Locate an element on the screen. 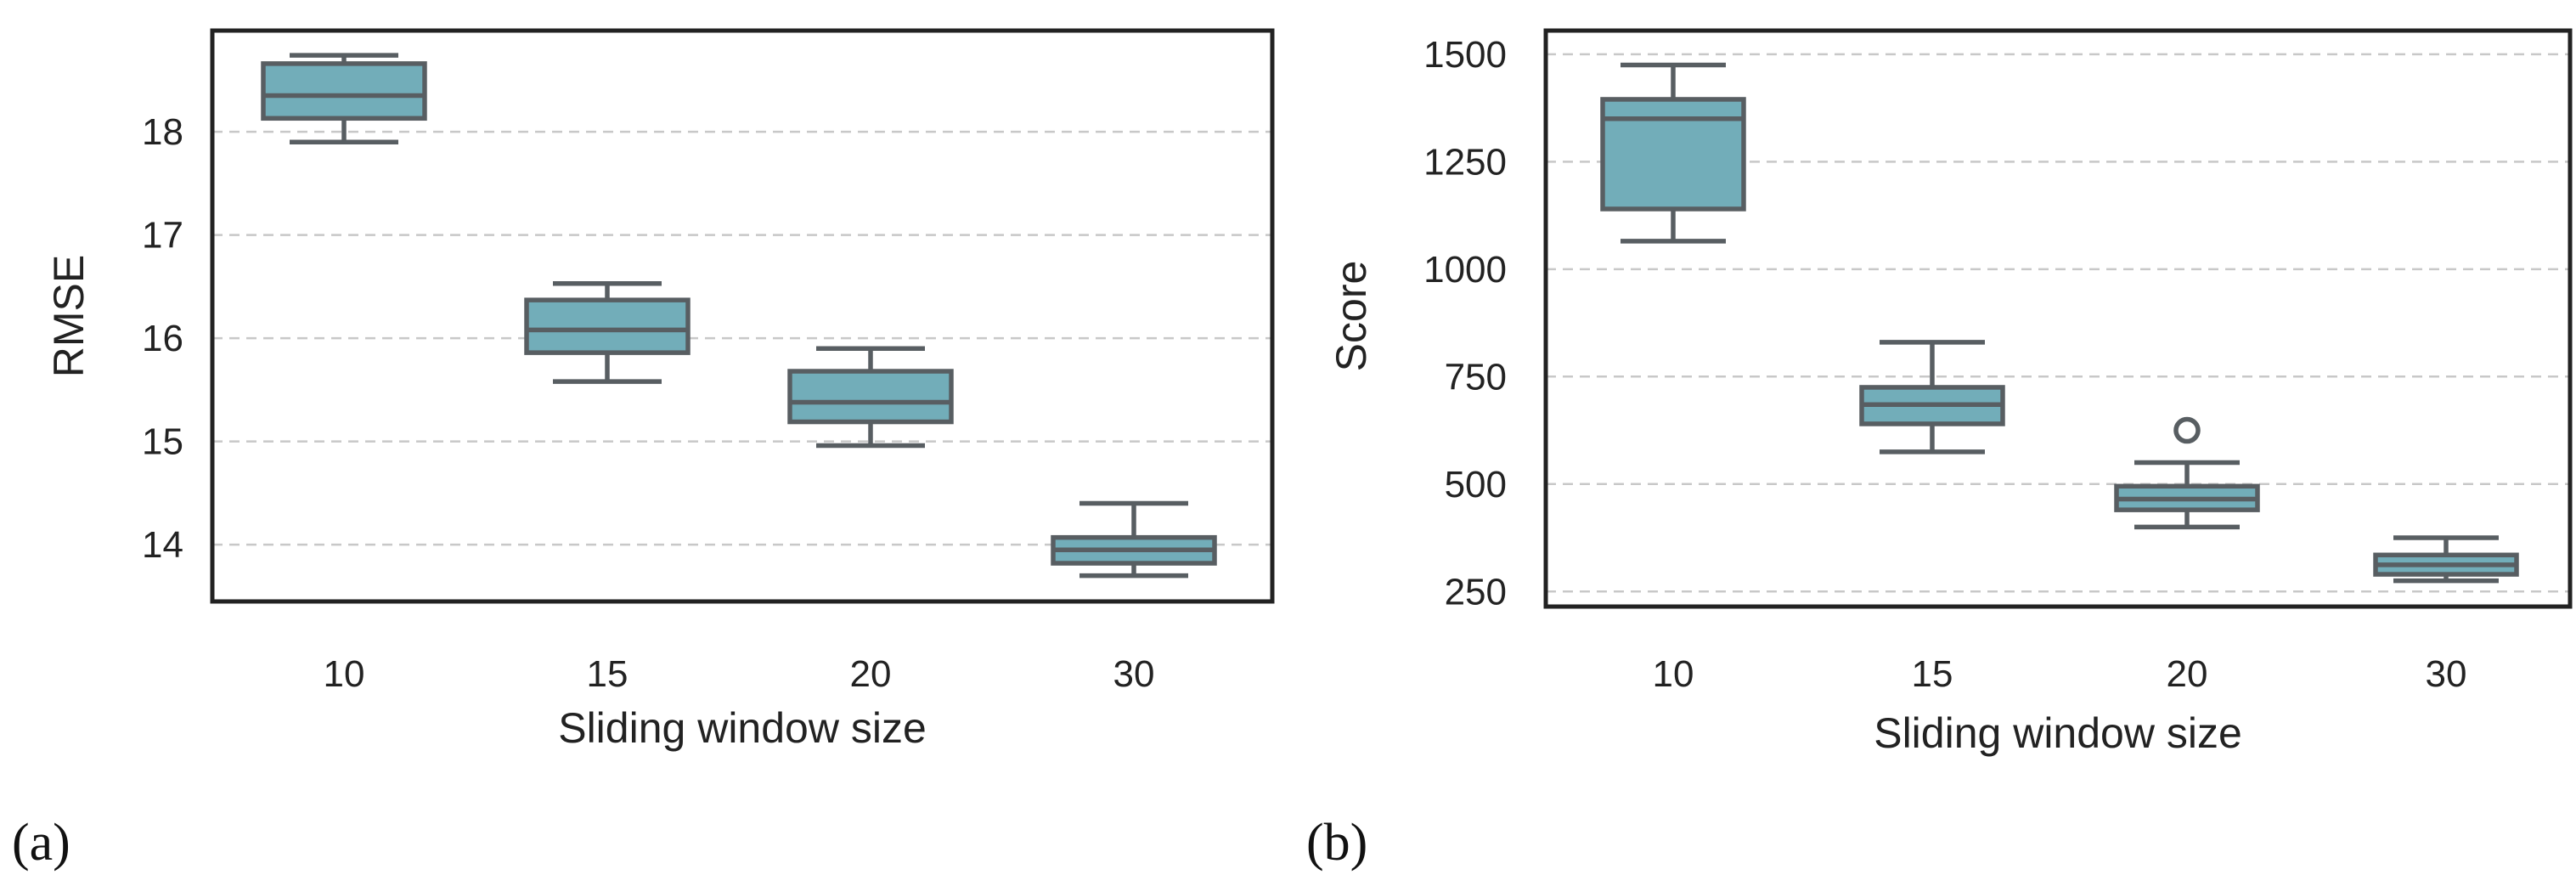 The width and height of the screenshot is (2576, 892). panel-a-ytick-label: 14 is located at coordinates (162, 545).